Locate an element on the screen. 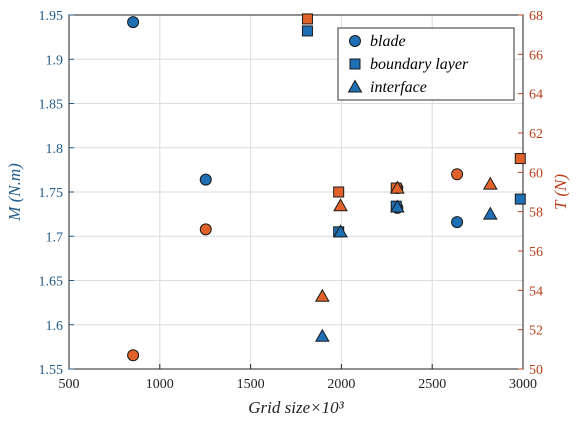 Image resolution: width=577 pixels, height=421 pixels. left-y-tick-label: 1.75 is located at coordinates (51, 193).